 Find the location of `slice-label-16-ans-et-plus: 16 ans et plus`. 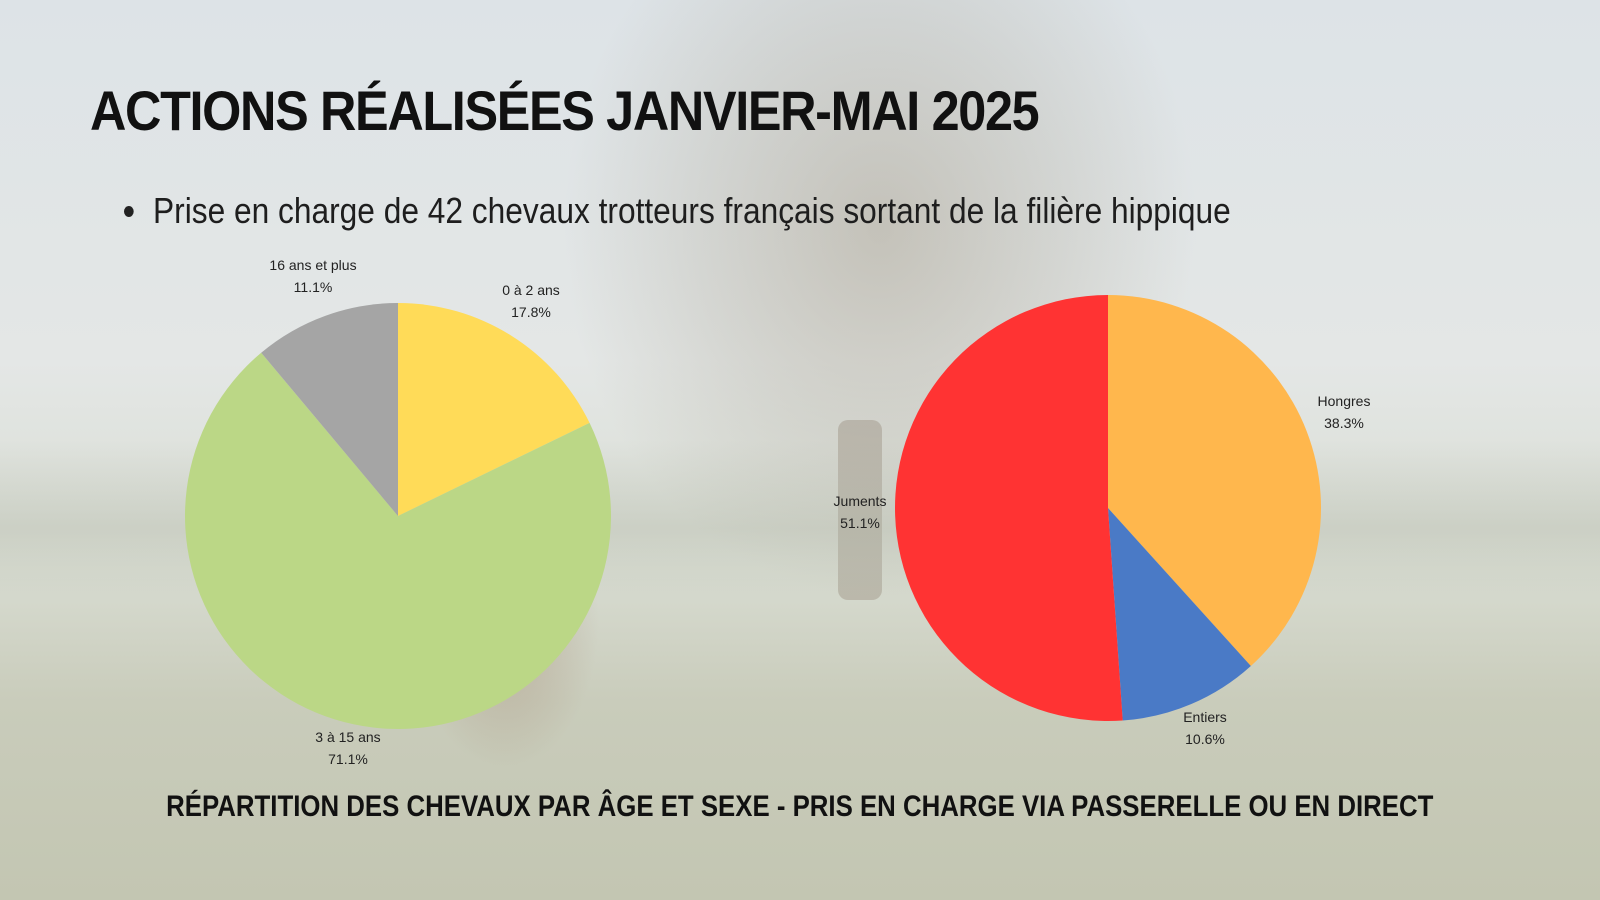

slice-label-16-ans-et-plus: 16 ans et plus is located at coordinates (312, 265).